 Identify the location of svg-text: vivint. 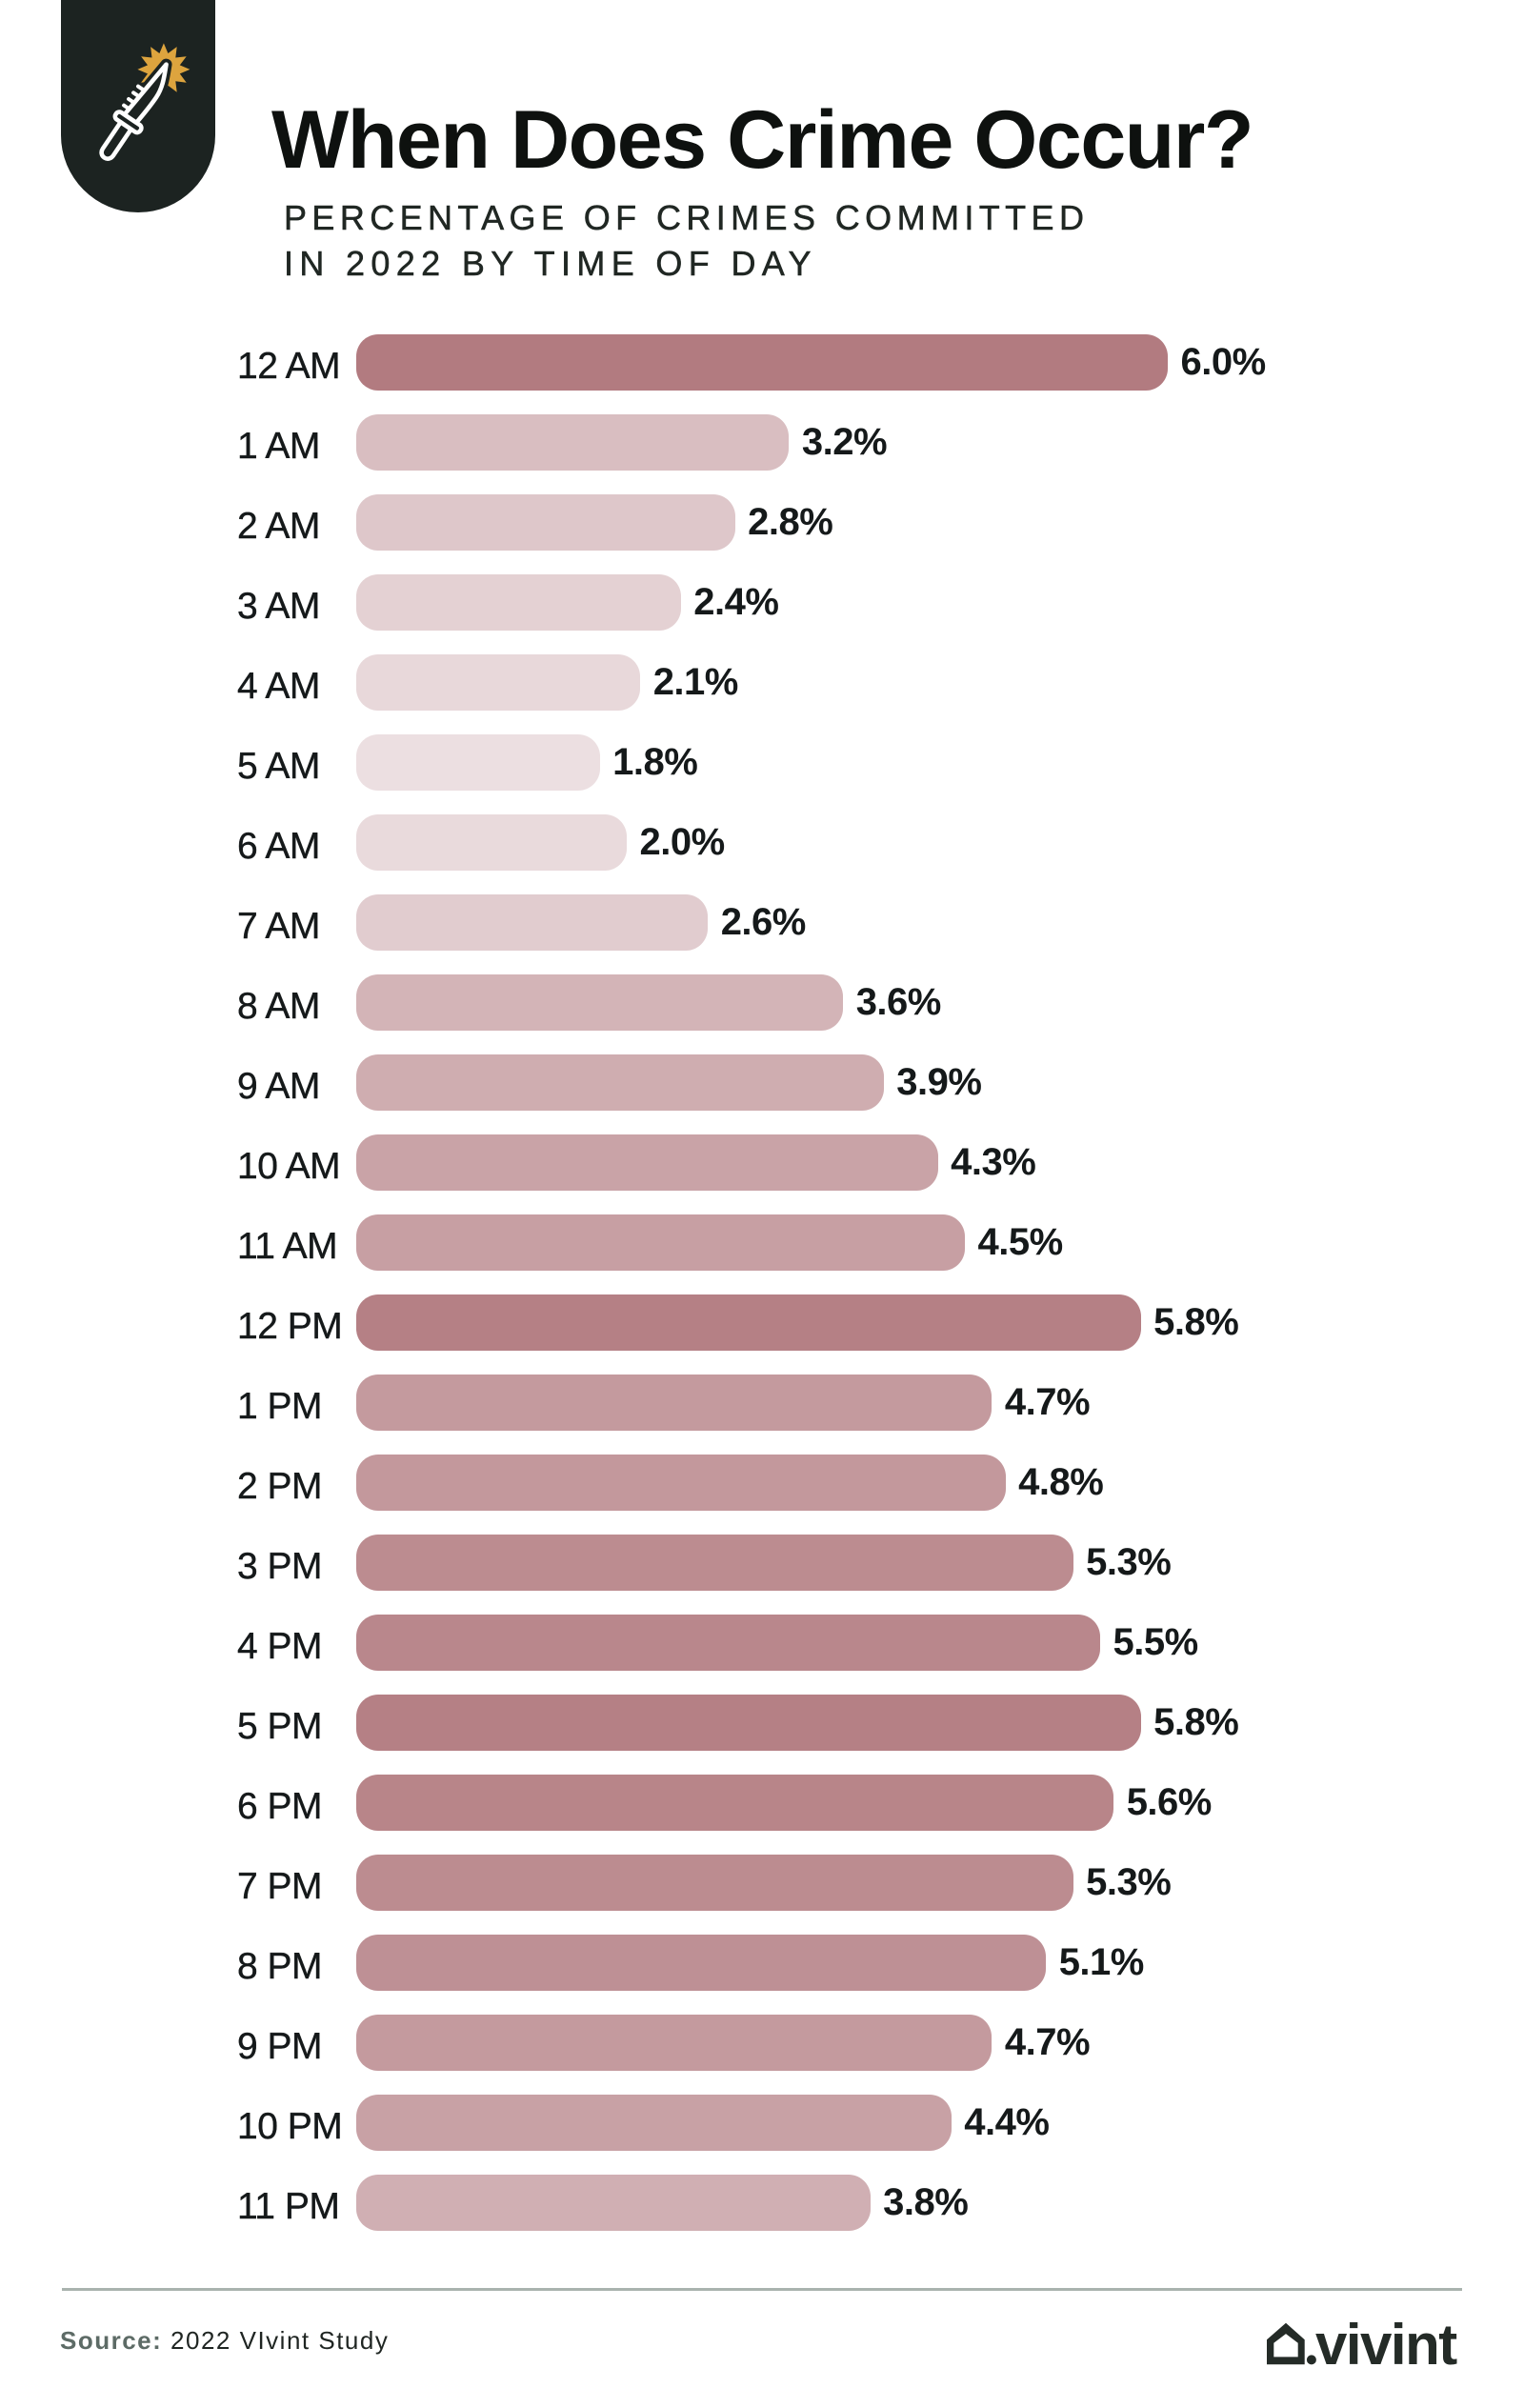
(1386, 2345).